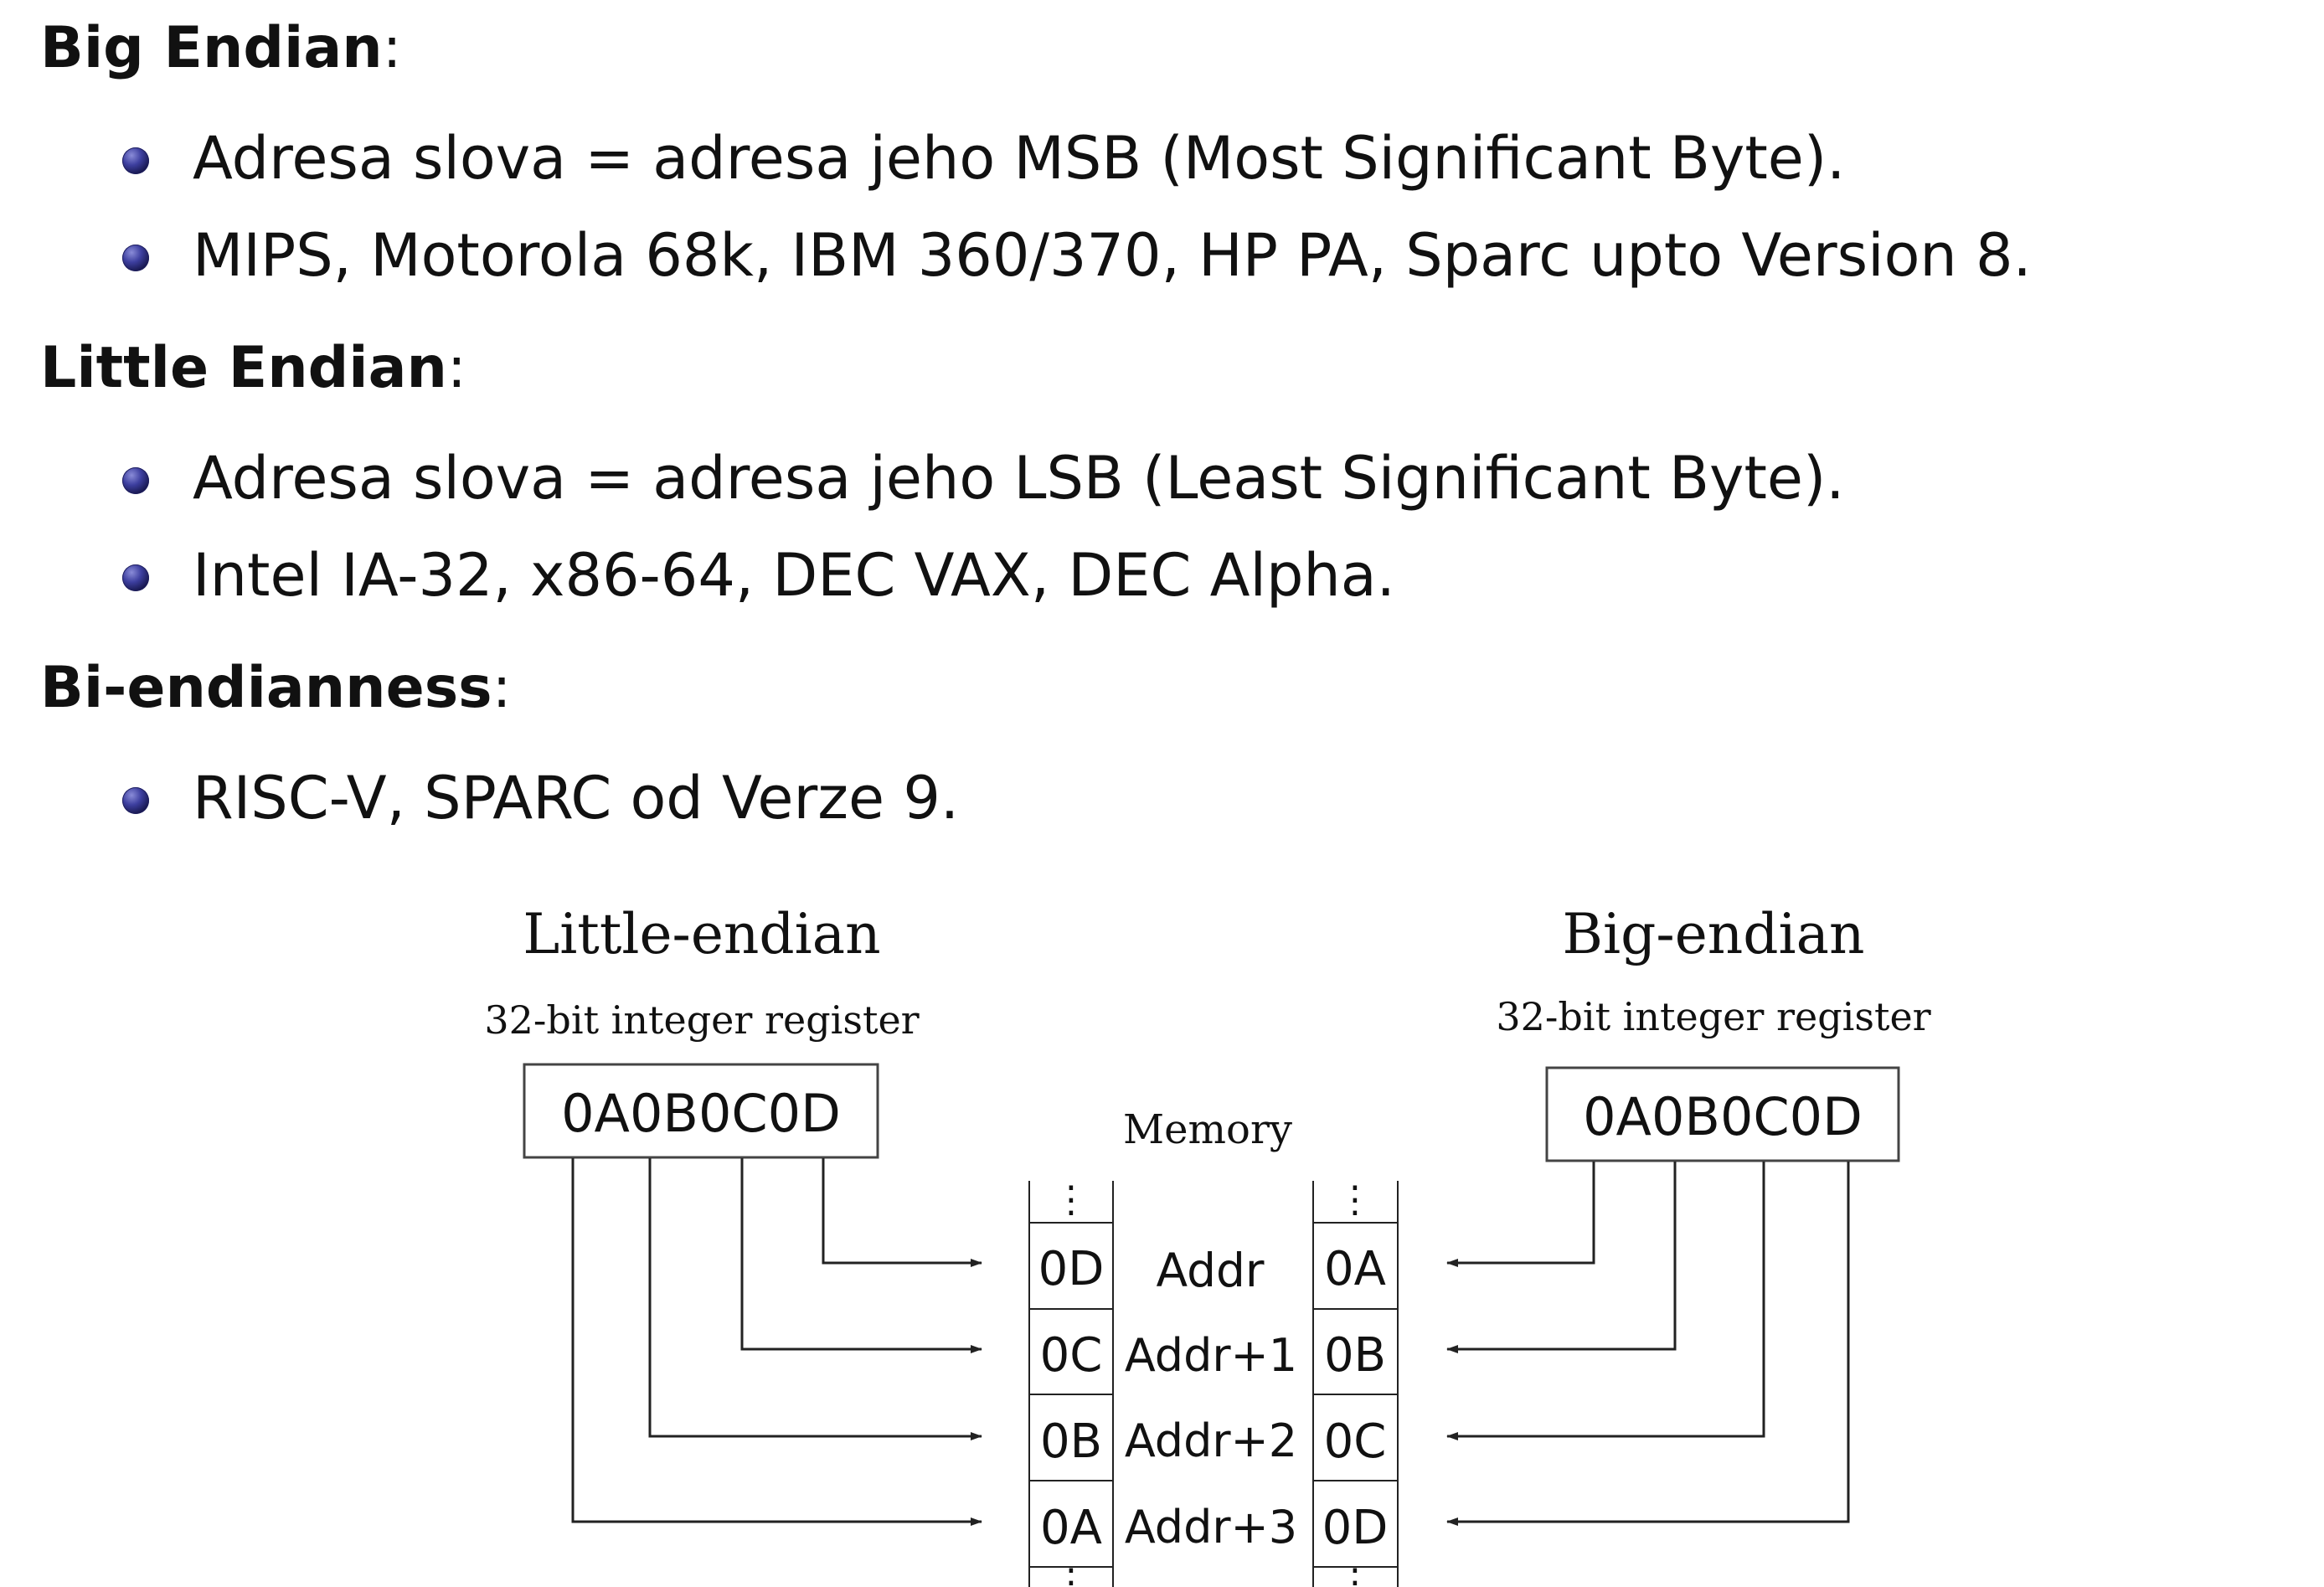 This screenshot has width=2324, height=1587. What do you see at coordinates (701, 934) in the screenshot?
I see `little-endian-title: Little-endian` at bounding box center [701, 934].